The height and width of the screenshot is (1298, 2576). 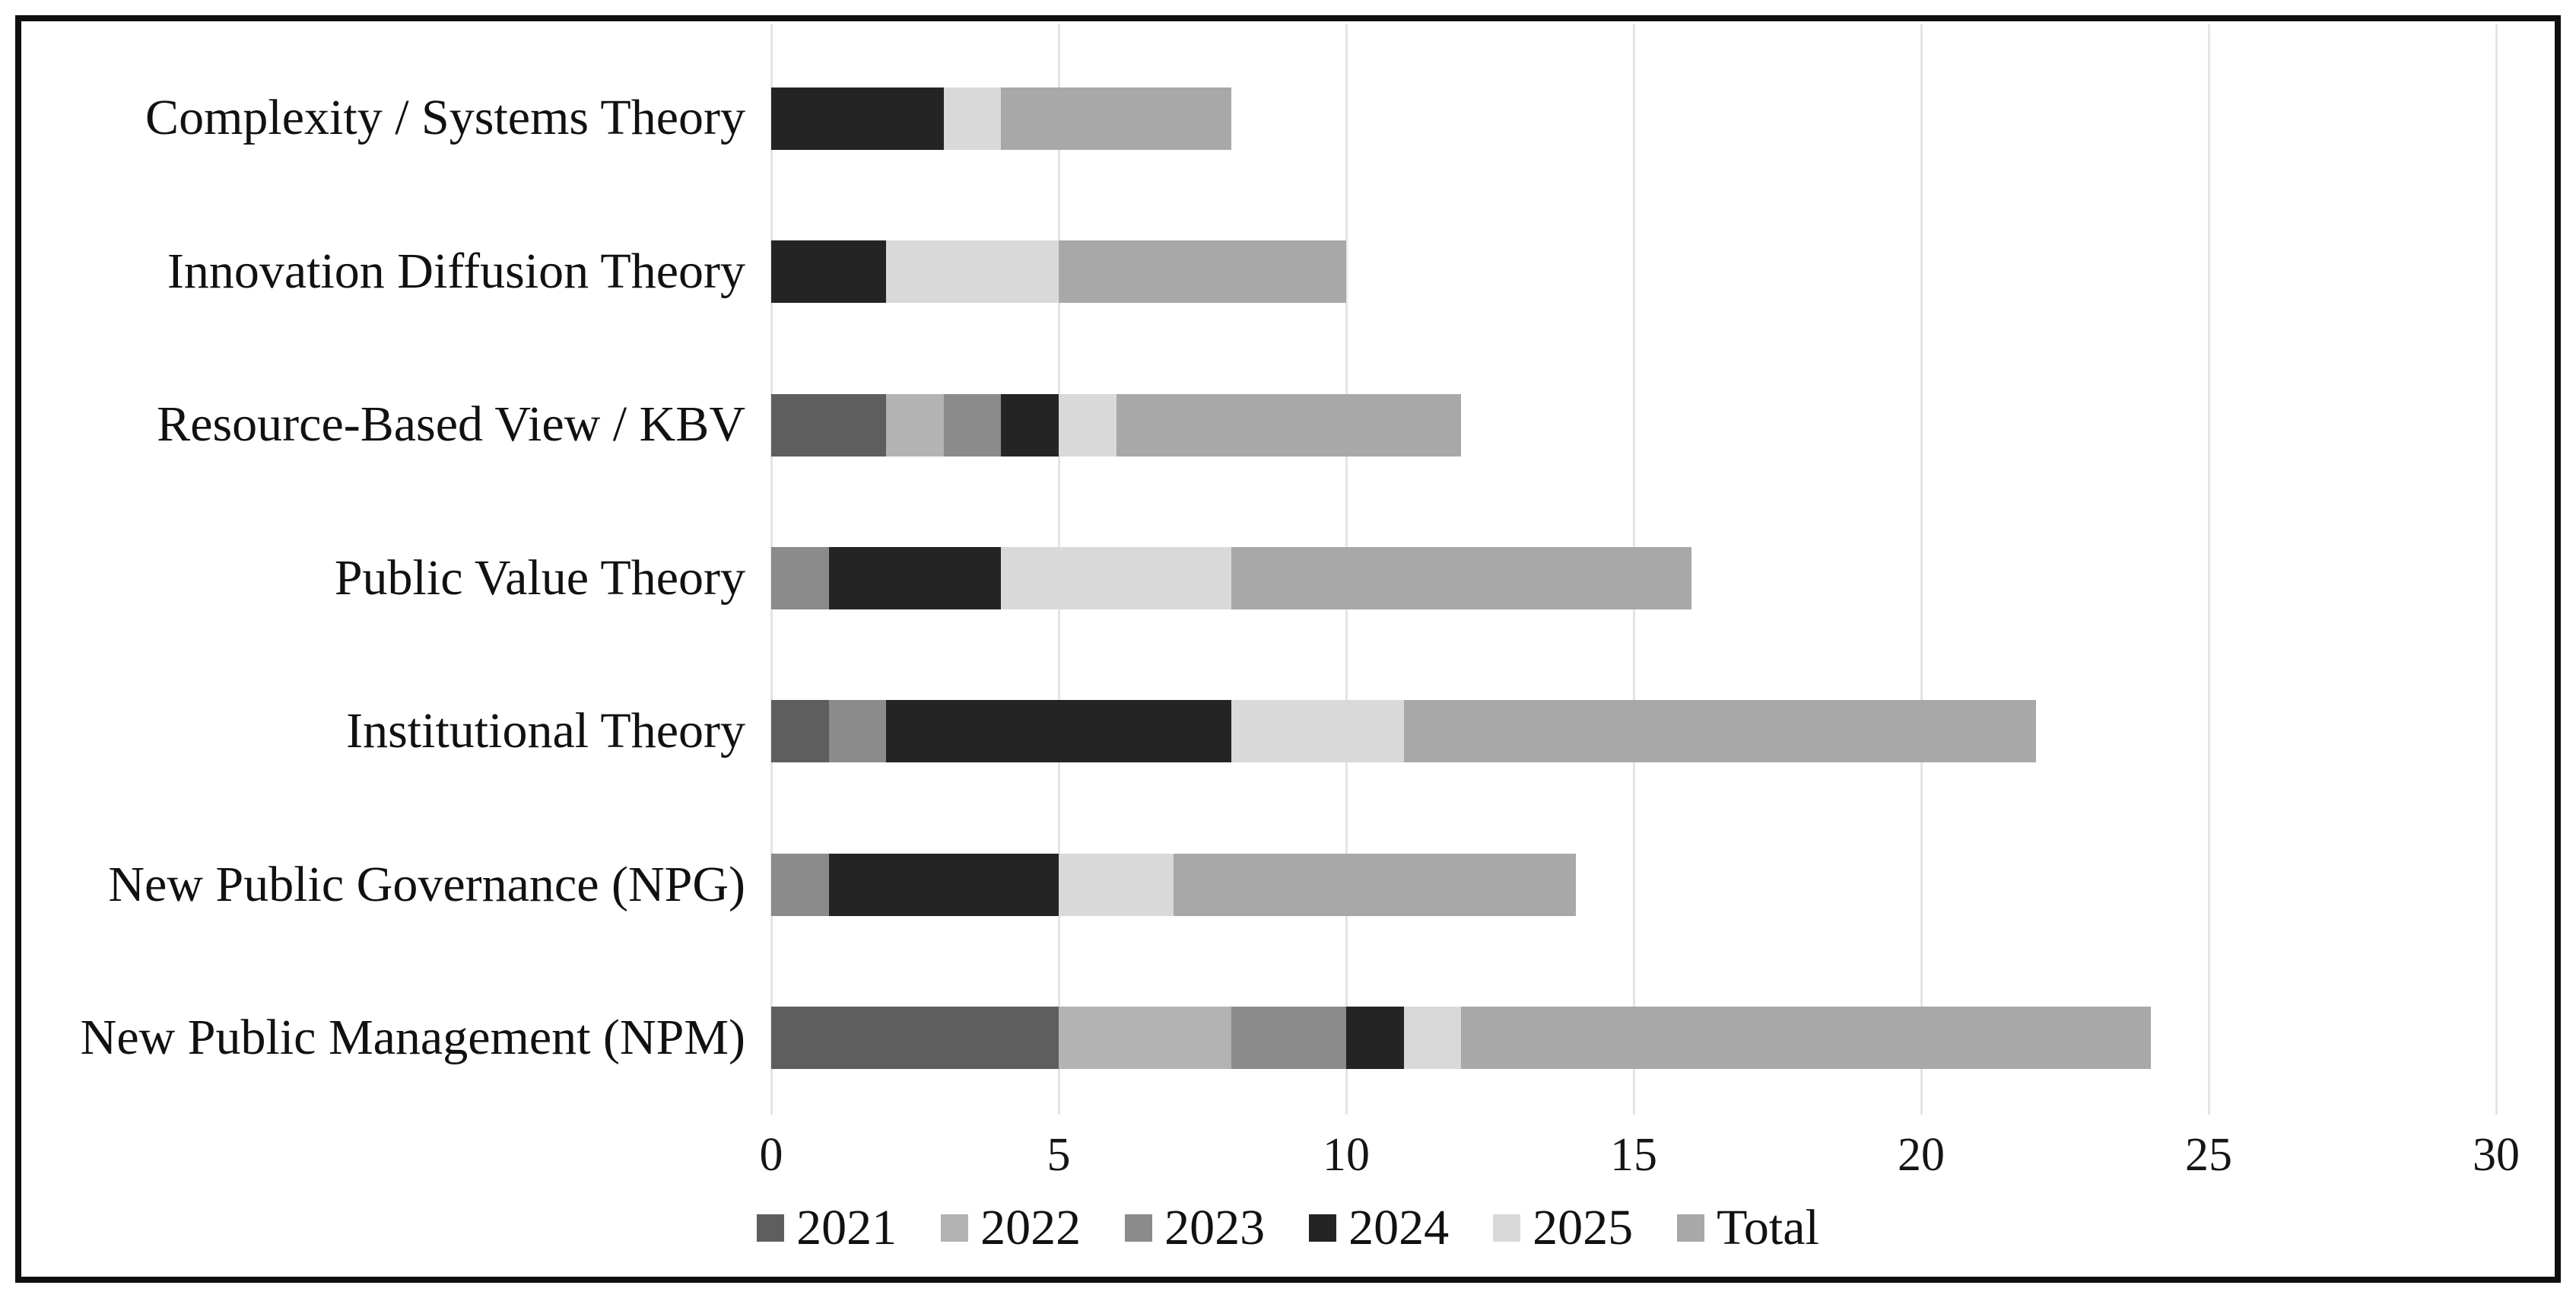 I want to click on legend-item-2021: 2021, so click(x=827, y=1228).